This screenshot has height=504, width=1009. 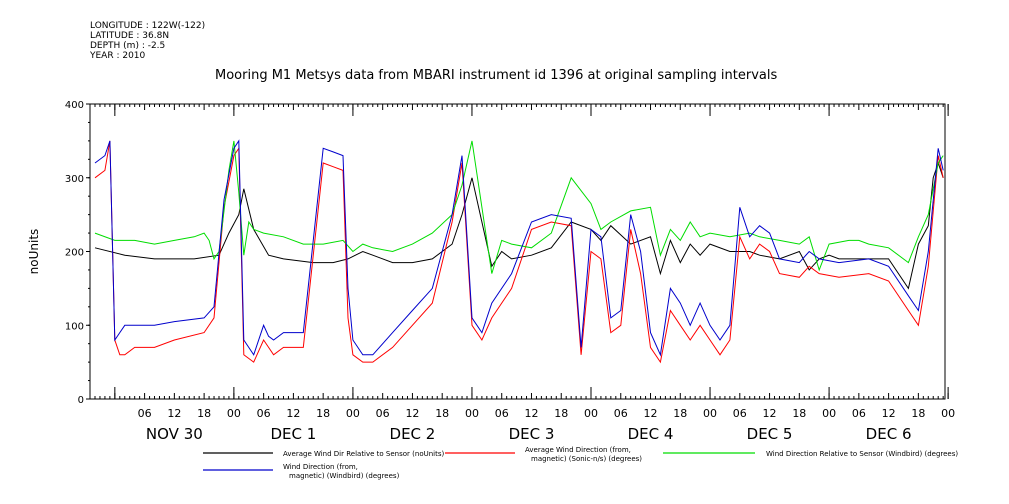 I want to click on legend-blue-label: Wind Direction (from,, so click(x=320, y=467).